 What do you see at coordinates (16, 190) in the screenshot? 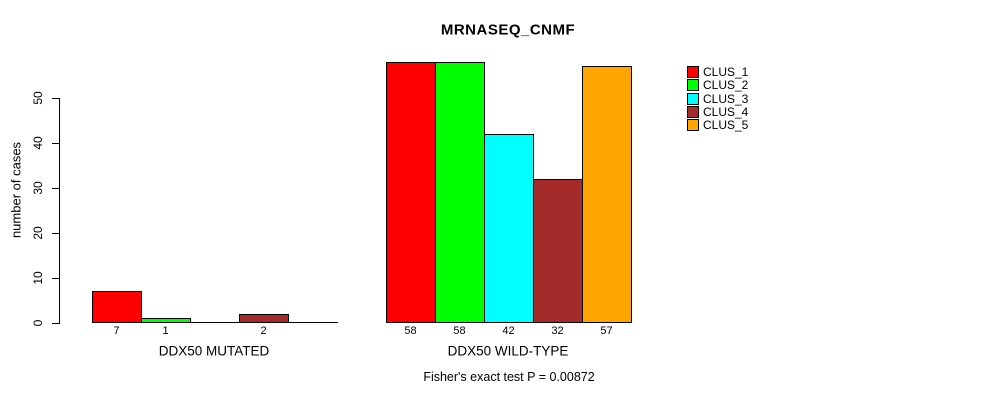
I see `y-axis-label: number of cases` at bounding box center [16, 190].